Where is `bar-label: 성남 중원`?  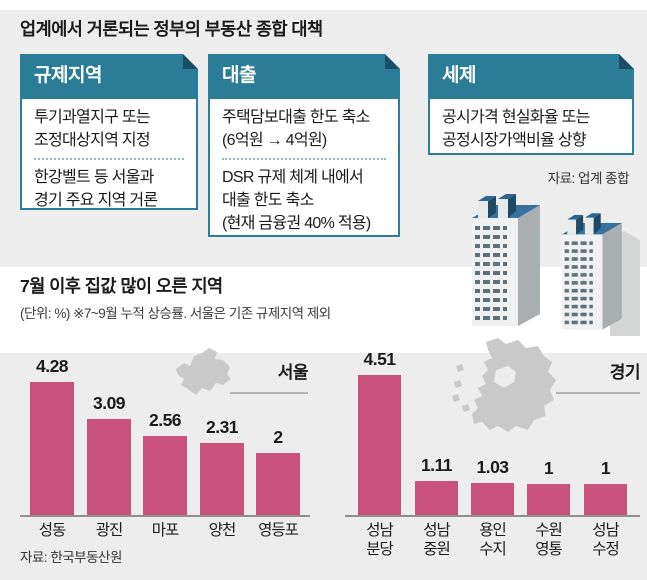 bar-label: 성남 중원 is located at coordinates (437, 540).